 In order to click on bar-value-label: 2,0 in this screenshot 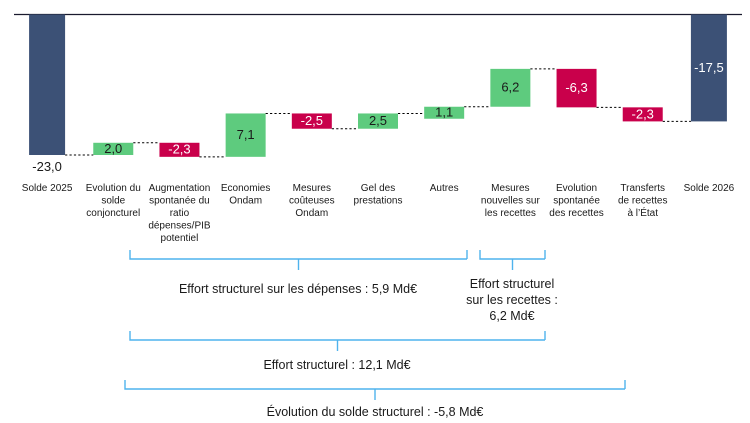, I will do `click(113, 148)`.